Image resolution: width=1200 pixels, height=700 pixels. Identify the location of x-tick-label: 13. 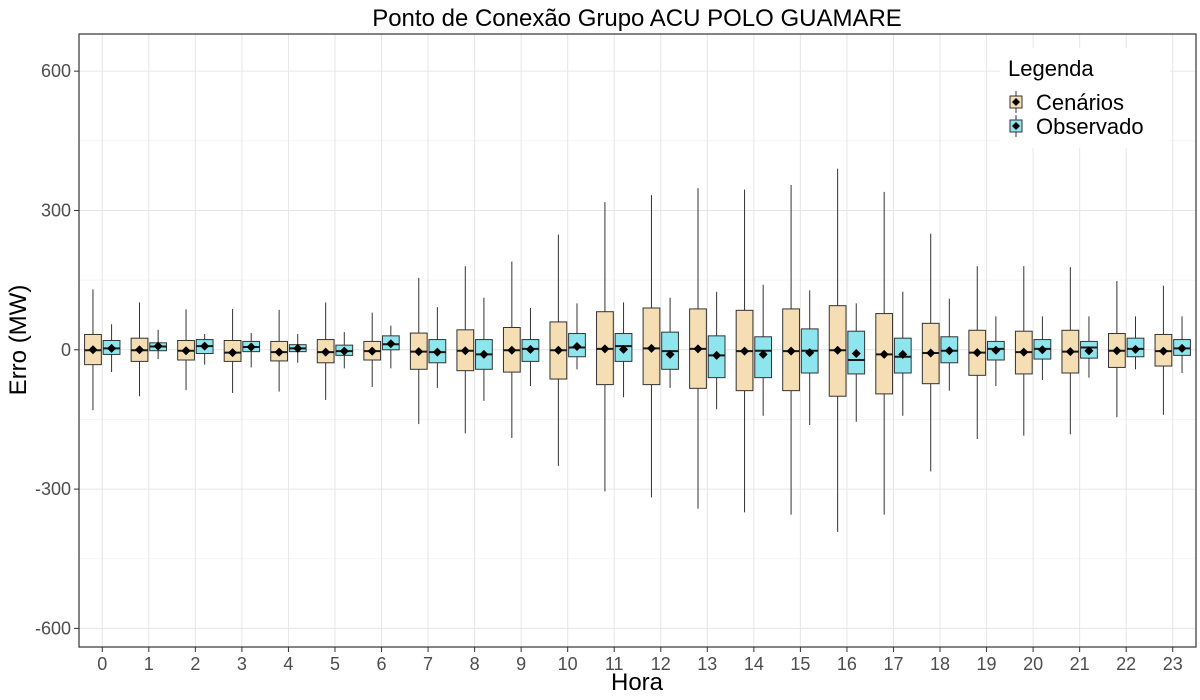
(707, 664).